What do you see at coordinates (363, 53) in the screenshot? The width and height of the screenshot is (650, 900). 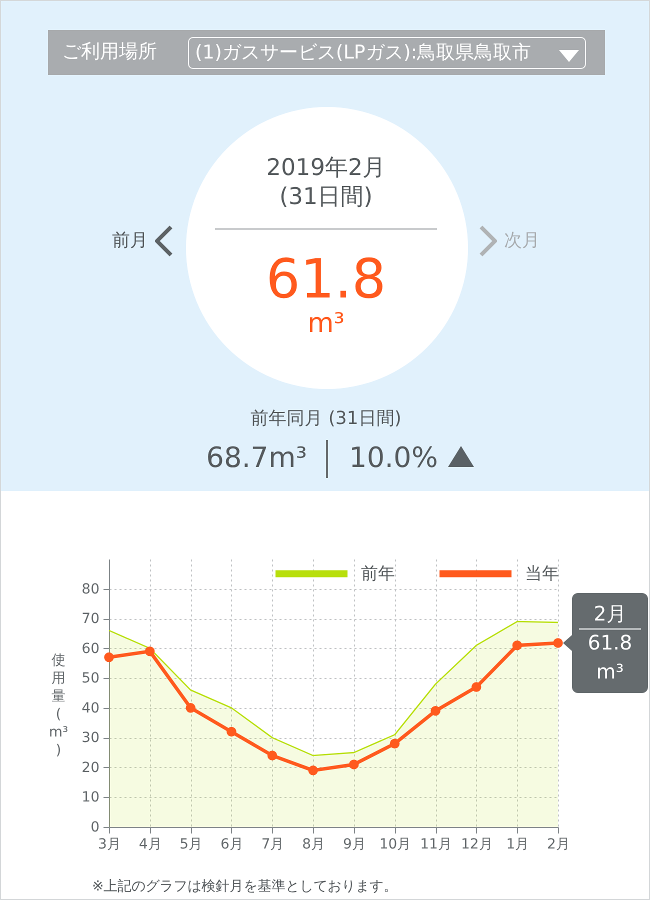 I see `text: (1)ガスサービス(LPガス):鳥取県鳥取市` at bounding box center [363, 53].